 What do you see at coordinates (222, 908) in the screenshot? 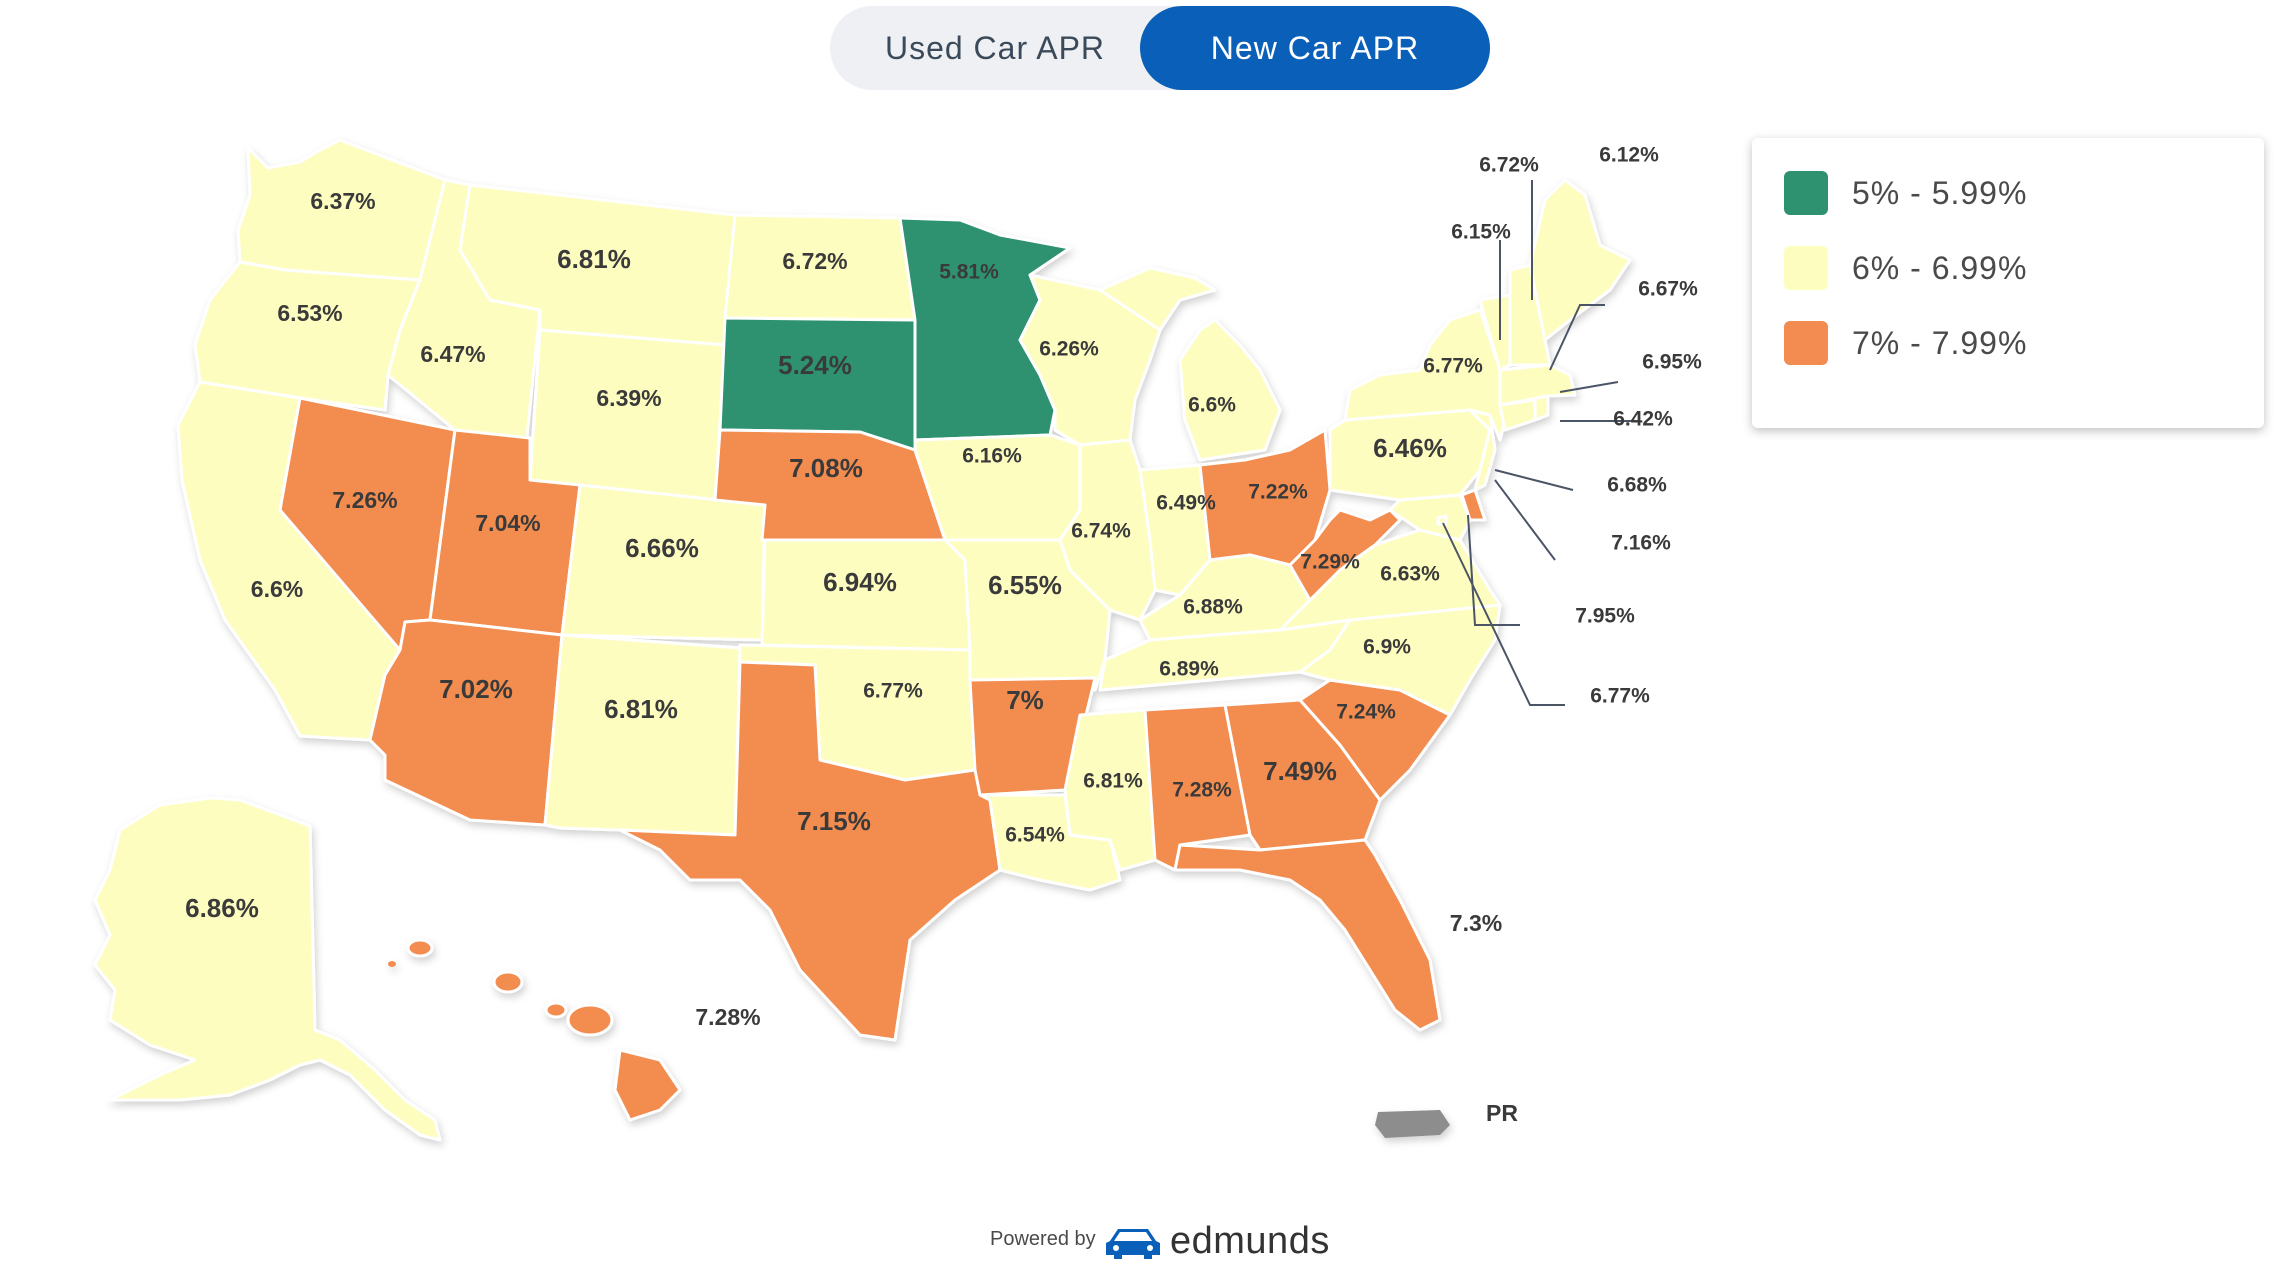
I see `label-ak: 6.86%` at bounding box center [222, 908].